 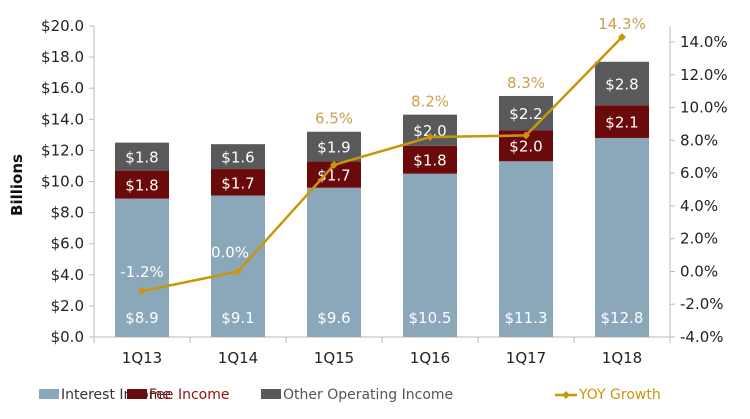 I want to click on bar-data-label: $2.2, so click(x=525, y=114).